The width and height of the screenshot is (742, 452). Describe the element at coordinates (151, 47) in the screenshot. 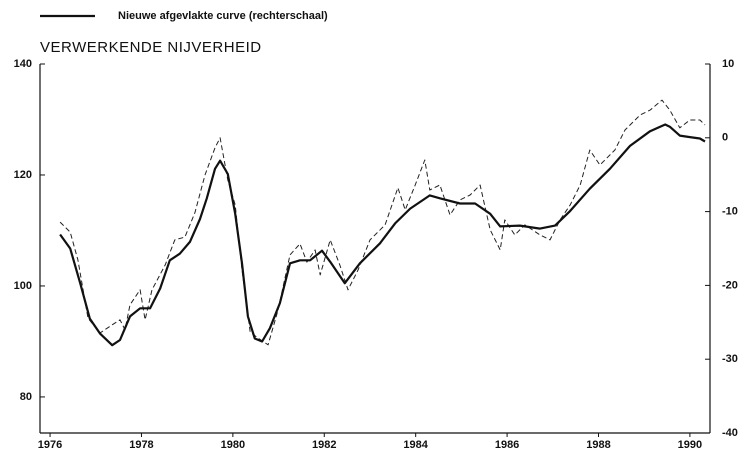

I see `chart-title: VERWERKENDE NIJVERHEID` at that location.